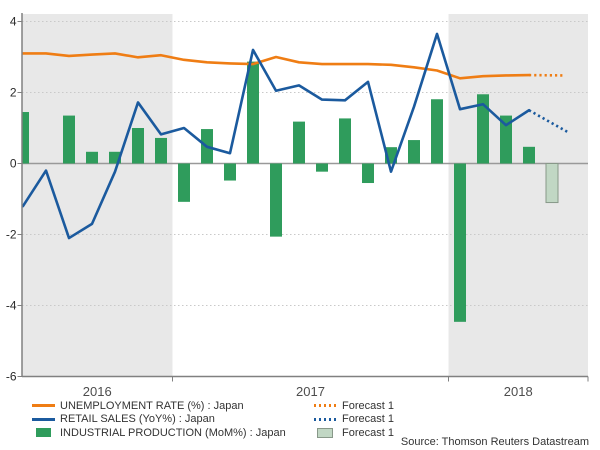 The height and width of the screenshot is (450, 600). I want to click on x-year-label: 2017, so click(310, 391).